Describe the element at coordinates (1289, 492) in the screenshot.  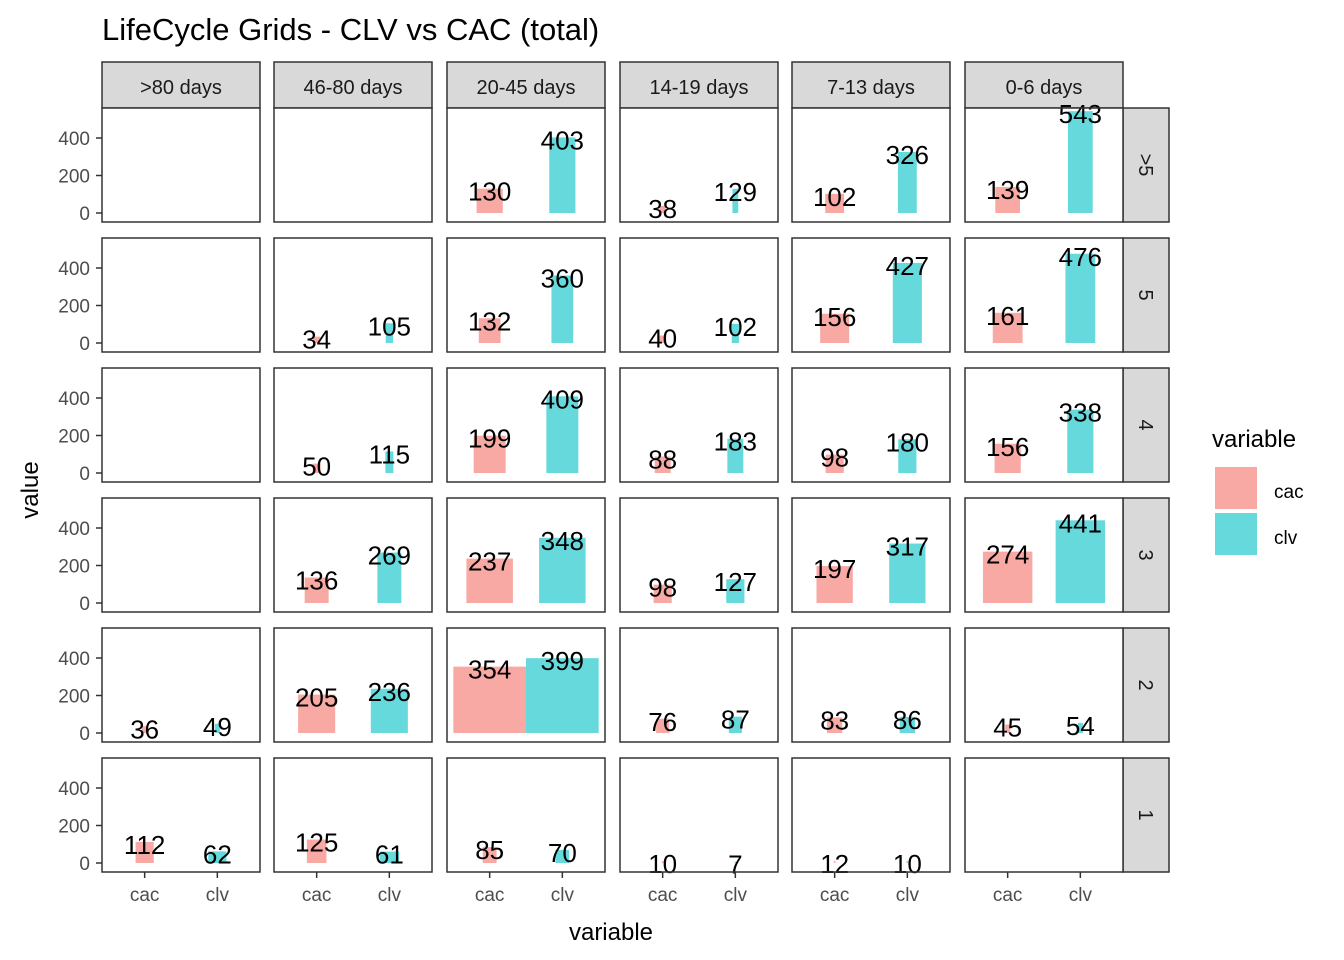
I see `legend-label-cac: cac` at that location.